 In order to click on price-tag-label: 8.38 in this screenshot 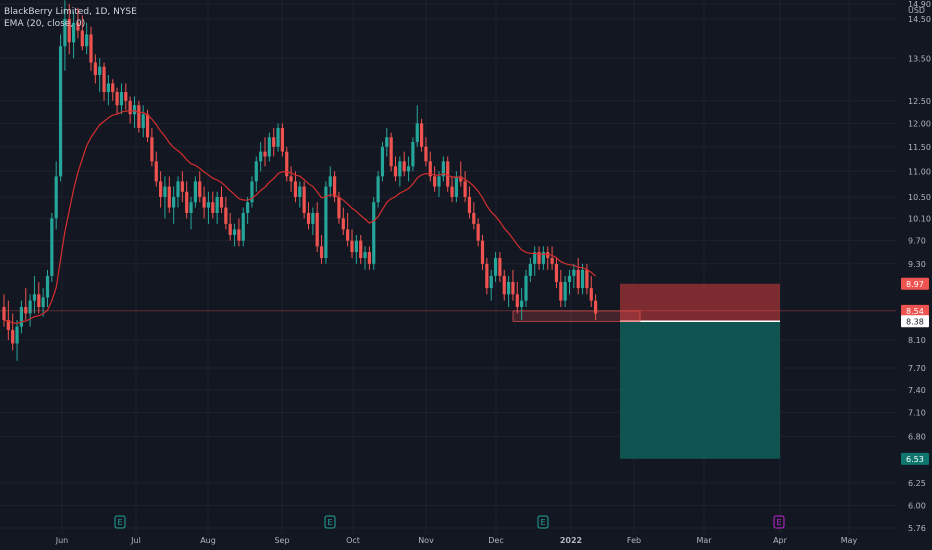, I will do `click(915, 321)`.